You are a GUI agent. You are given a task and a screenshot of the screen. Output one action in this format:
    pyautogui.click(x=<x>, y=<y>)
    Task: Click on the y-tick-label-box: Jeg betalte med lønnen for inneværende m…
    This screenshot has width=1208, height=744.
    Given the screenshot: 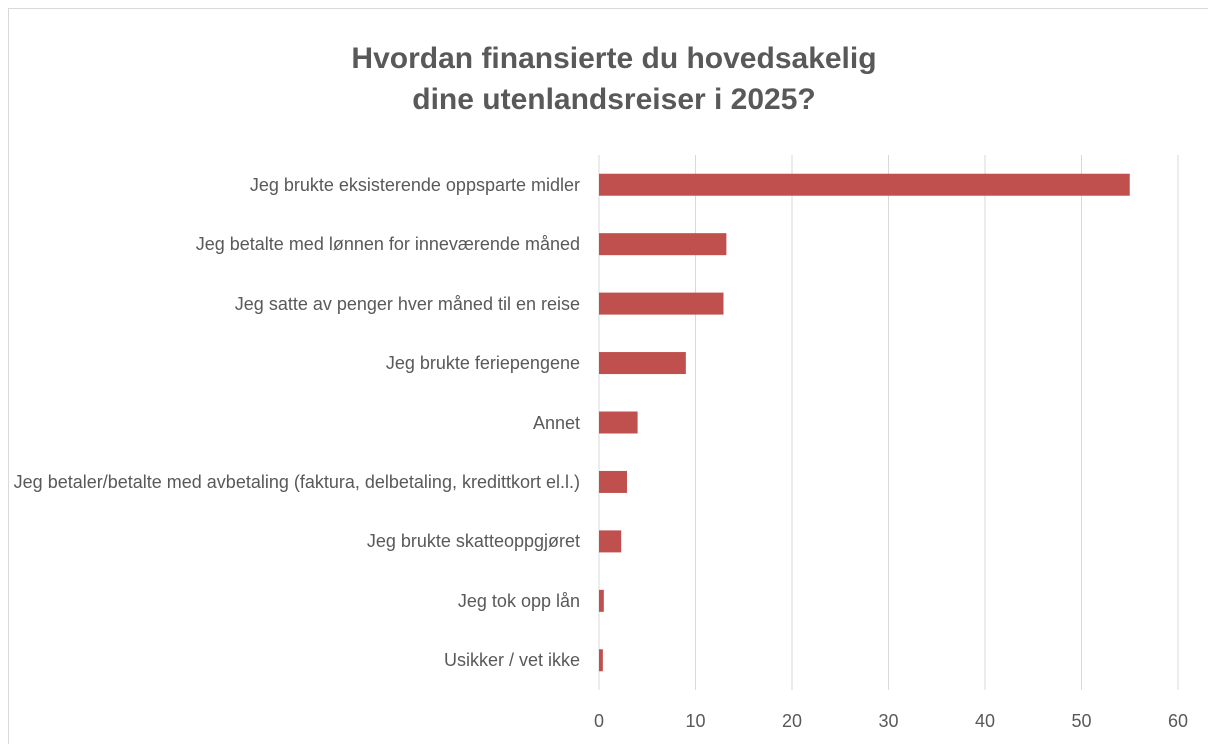 What is the action you would take?
    pyautogui.click(x=387, y=244)
    